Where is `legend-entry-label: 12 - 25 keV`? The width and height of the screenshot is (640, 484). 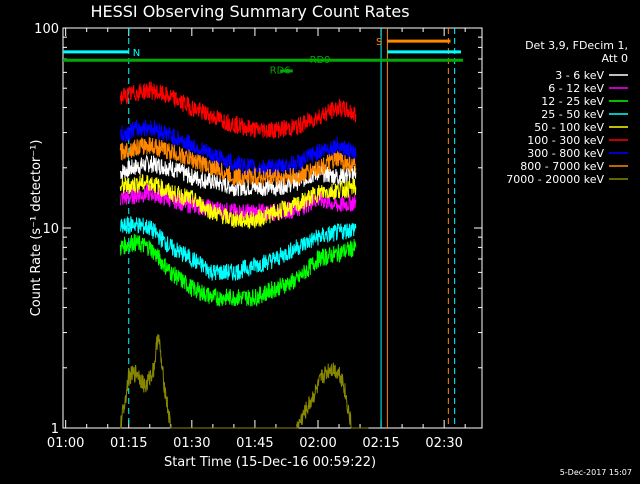 legend-entry-label: 12 - 25 keV is located at coordinates (572, 101).